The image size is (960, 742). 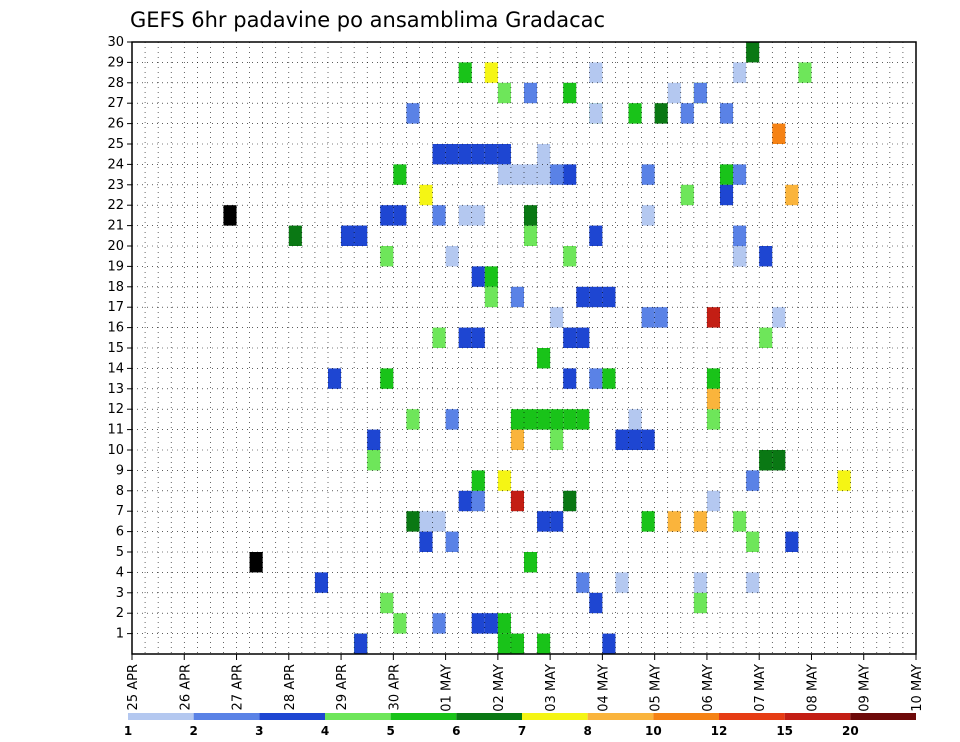 I want to click on y-tick-label: 8, so click(x=120, y=491).